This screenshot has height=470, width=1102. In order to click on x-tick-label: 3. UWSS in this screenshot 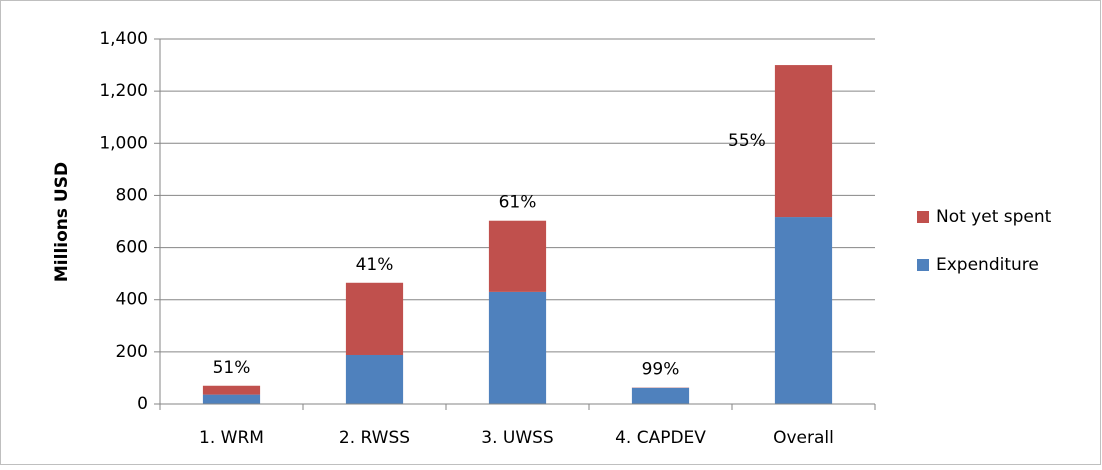, I will do `click(517, 438)`.